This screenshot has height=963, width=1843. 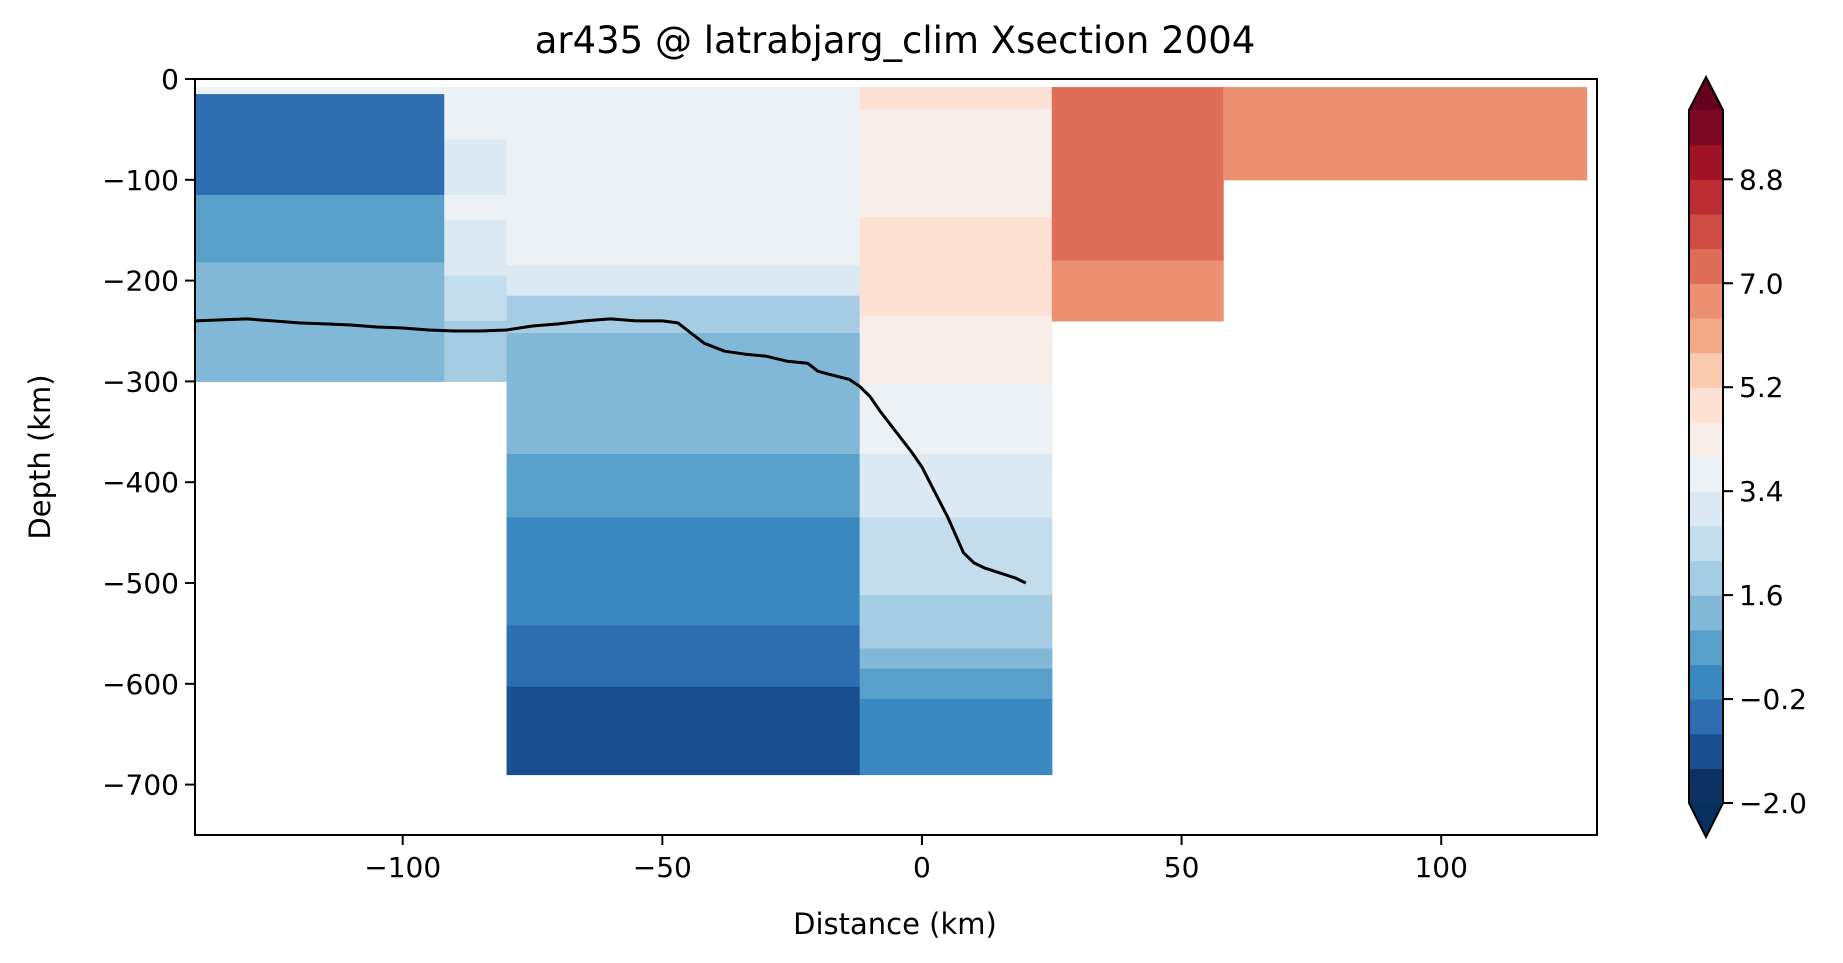 What do you see at coordinates (140, 281) in the screenshot?
I see `y-tick-label: −200` at bounding box center [140, 281].